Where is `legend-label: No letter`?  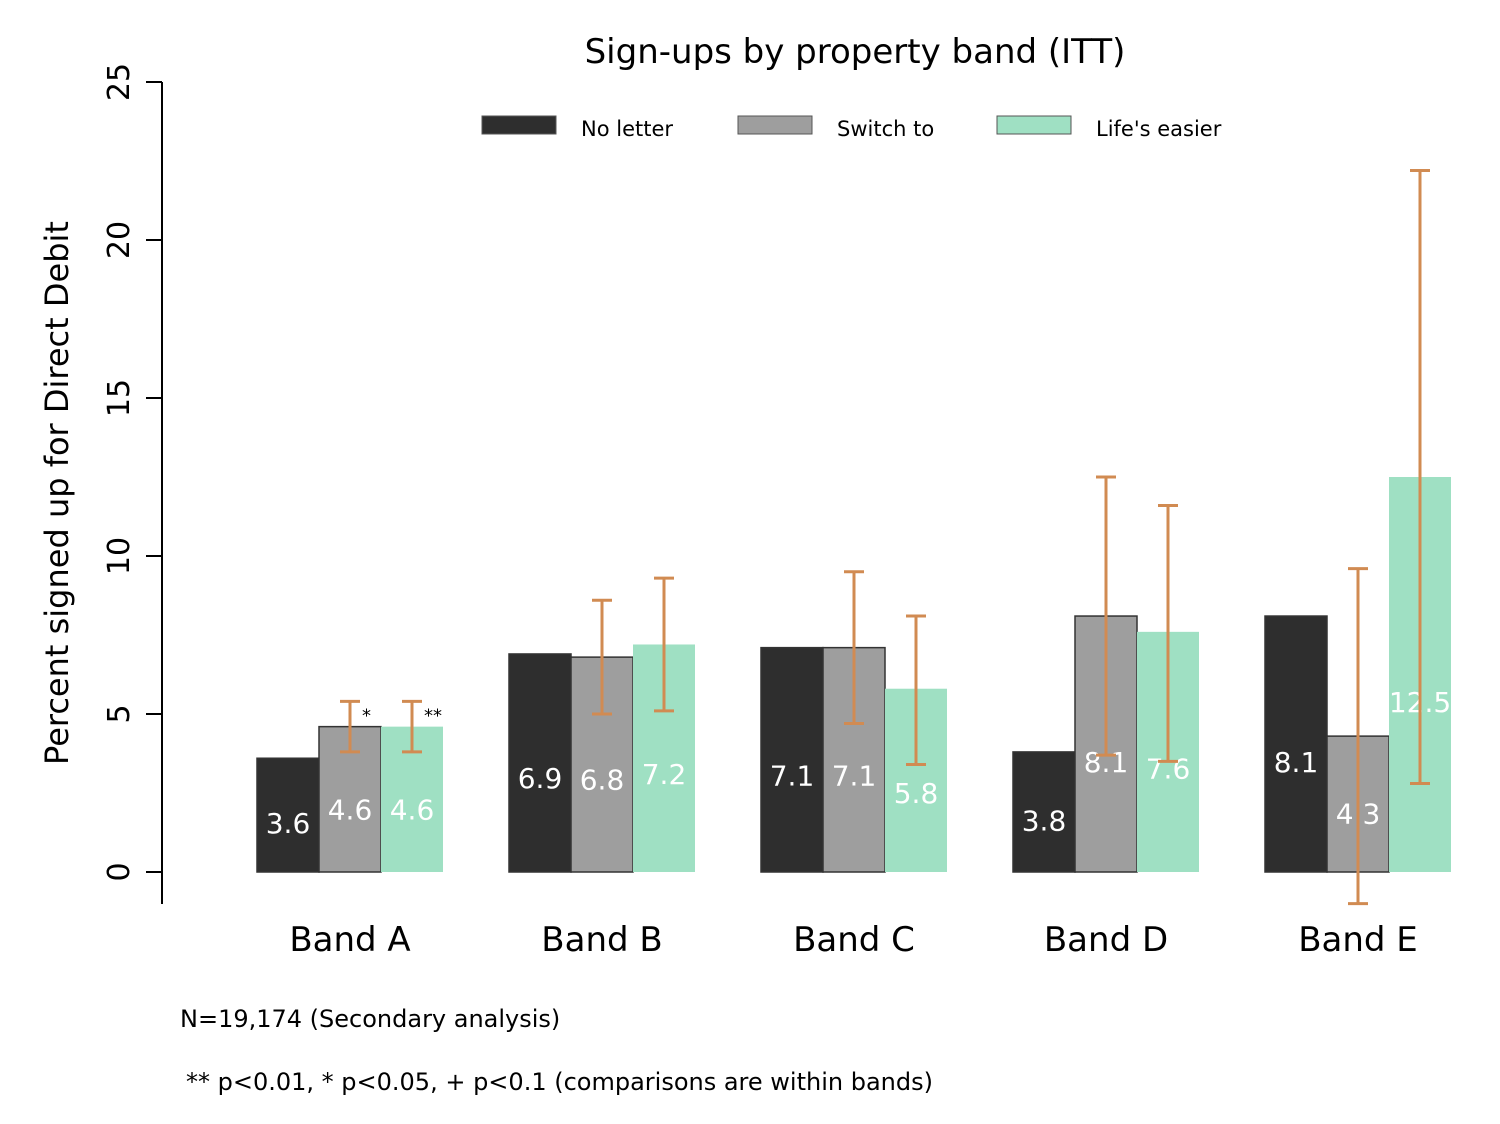
legend-label: No letter is located at coordinates (627, 129).